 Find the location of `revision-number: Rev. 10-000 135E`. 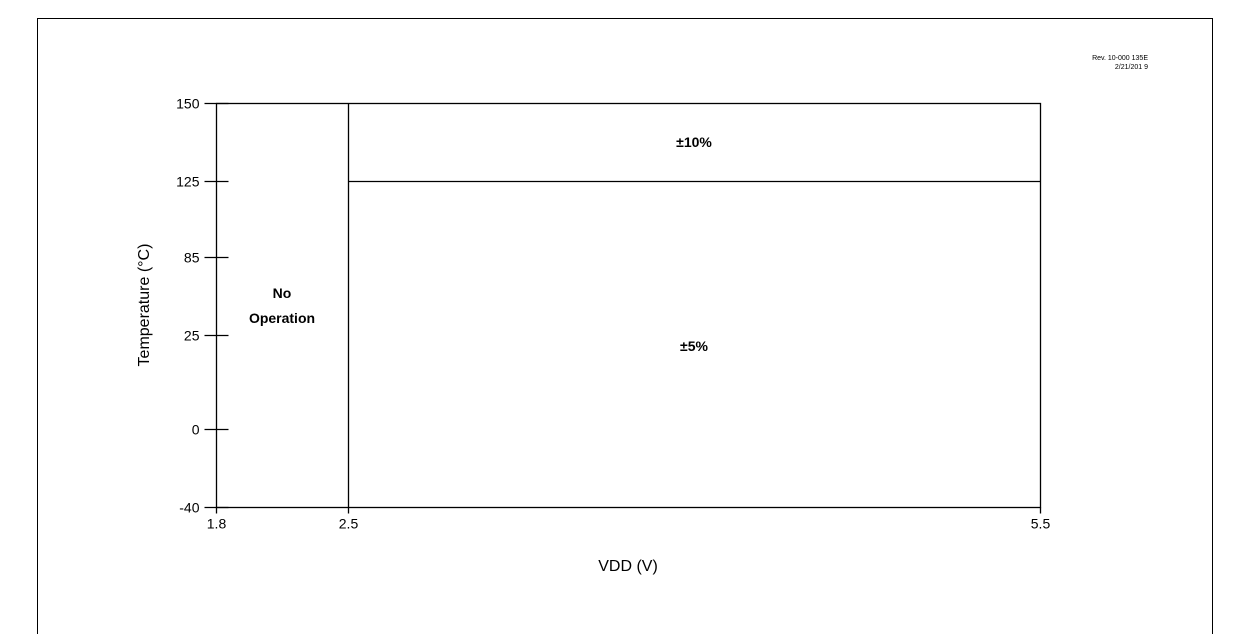

revision-number: Rev. 10-000 135E is located at coordinates (1120, 58).